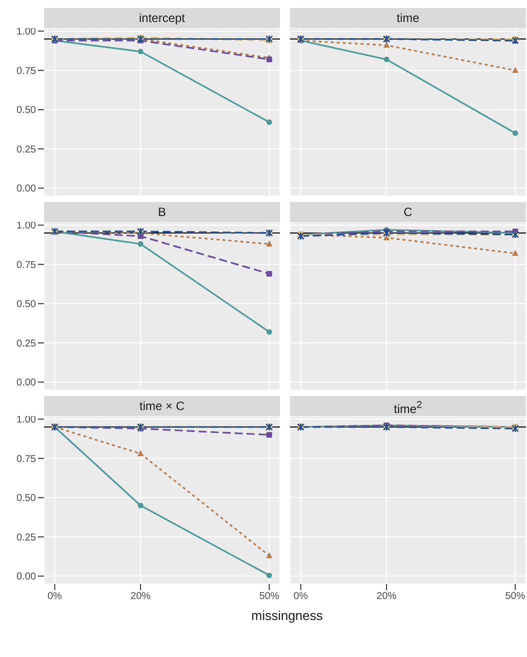 The height and width of the screenshot is (657, 527). Describe the element at coordinates (408, 406) in the screenshot. I see `chart-title: time$^{2}$` at that location.